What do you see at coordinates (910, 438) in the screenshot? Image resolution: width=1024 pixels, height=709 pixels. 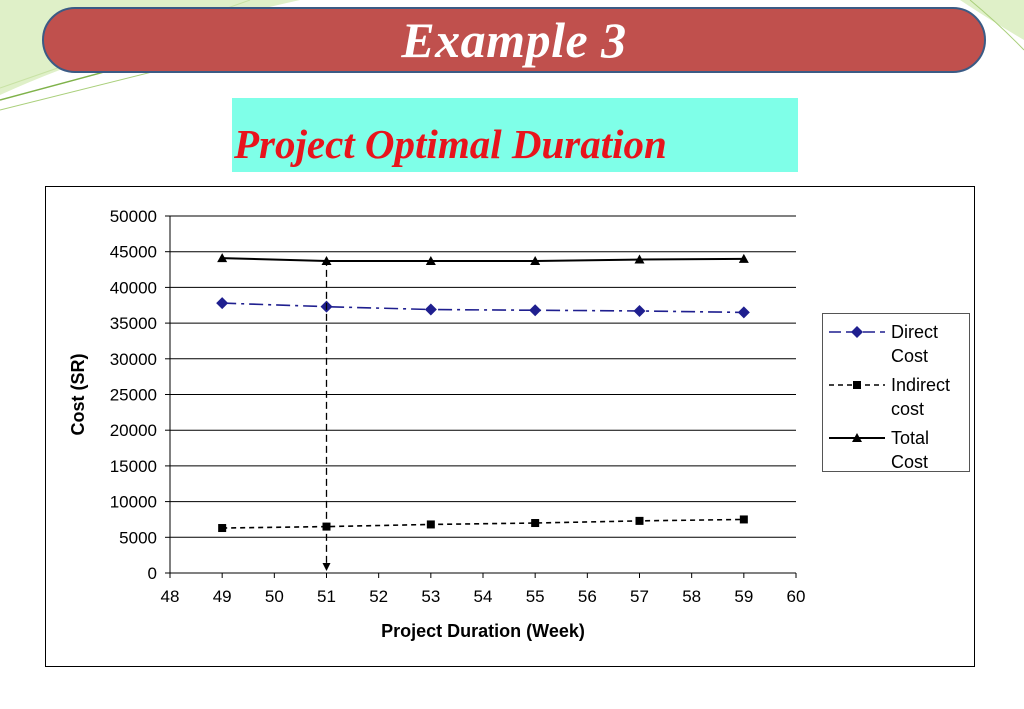 I see `legend-label: Total` at bounding box center [910, 438].